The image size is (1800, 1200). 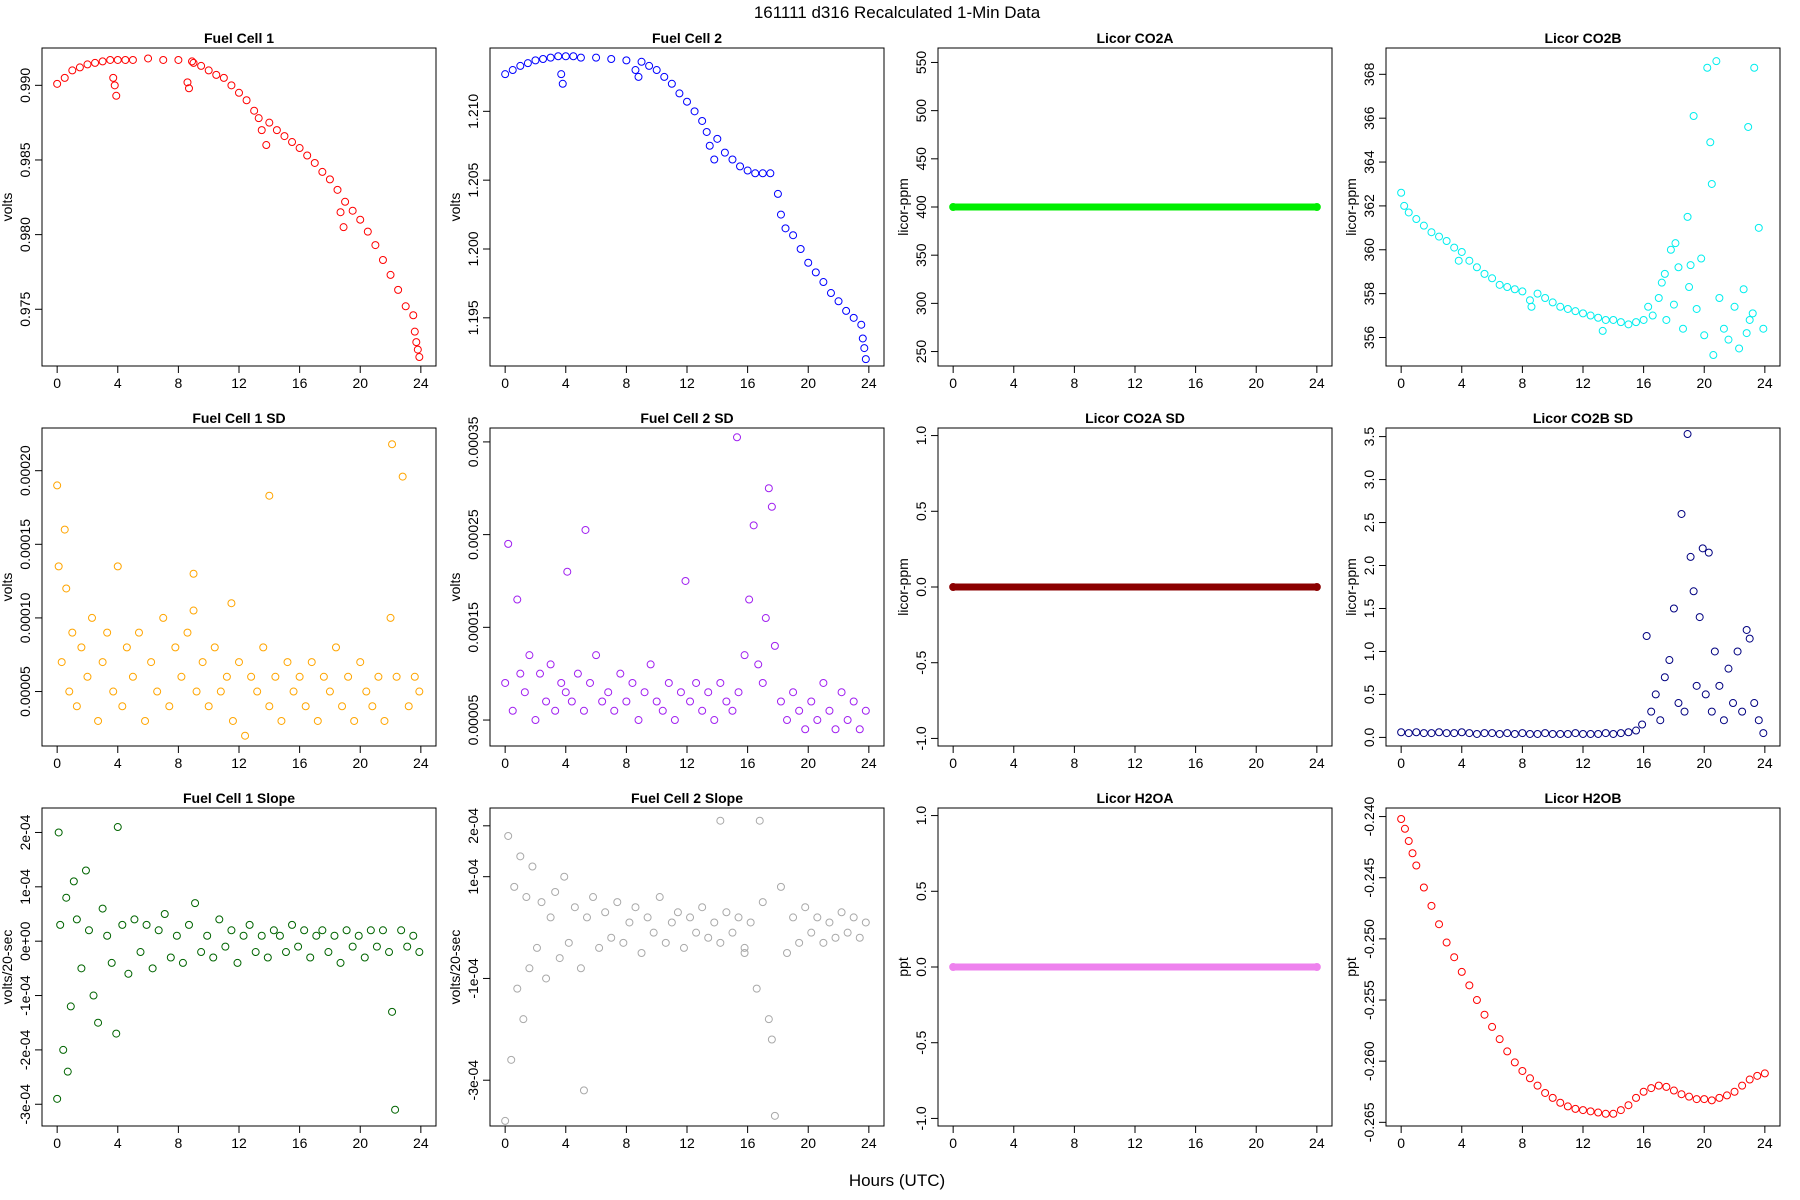 What do you see at coordinates (687, 798) in the screenshot?
I see `panel-title: Fuel Cell 2 Slope` at bounding box center [687, 798].